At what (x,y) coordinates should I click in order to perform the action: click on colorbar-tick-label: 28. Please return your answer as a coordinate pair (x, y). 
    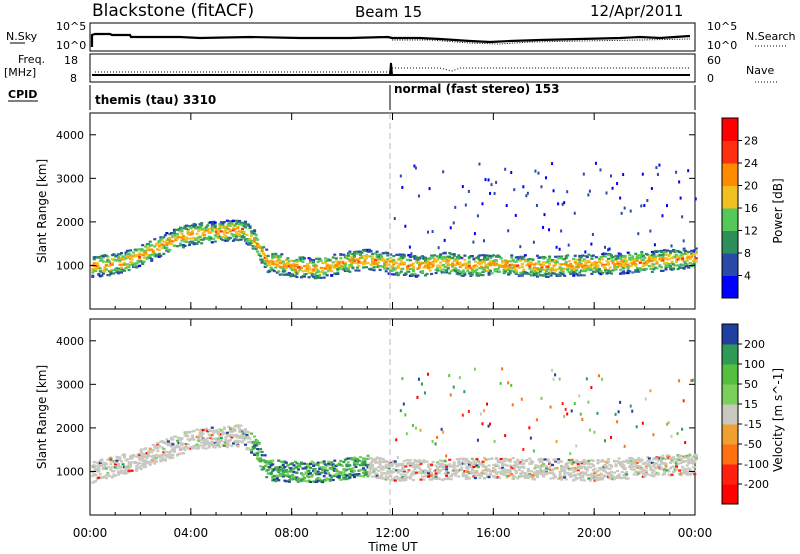
    Looking at the image, I should click on (751, 141).